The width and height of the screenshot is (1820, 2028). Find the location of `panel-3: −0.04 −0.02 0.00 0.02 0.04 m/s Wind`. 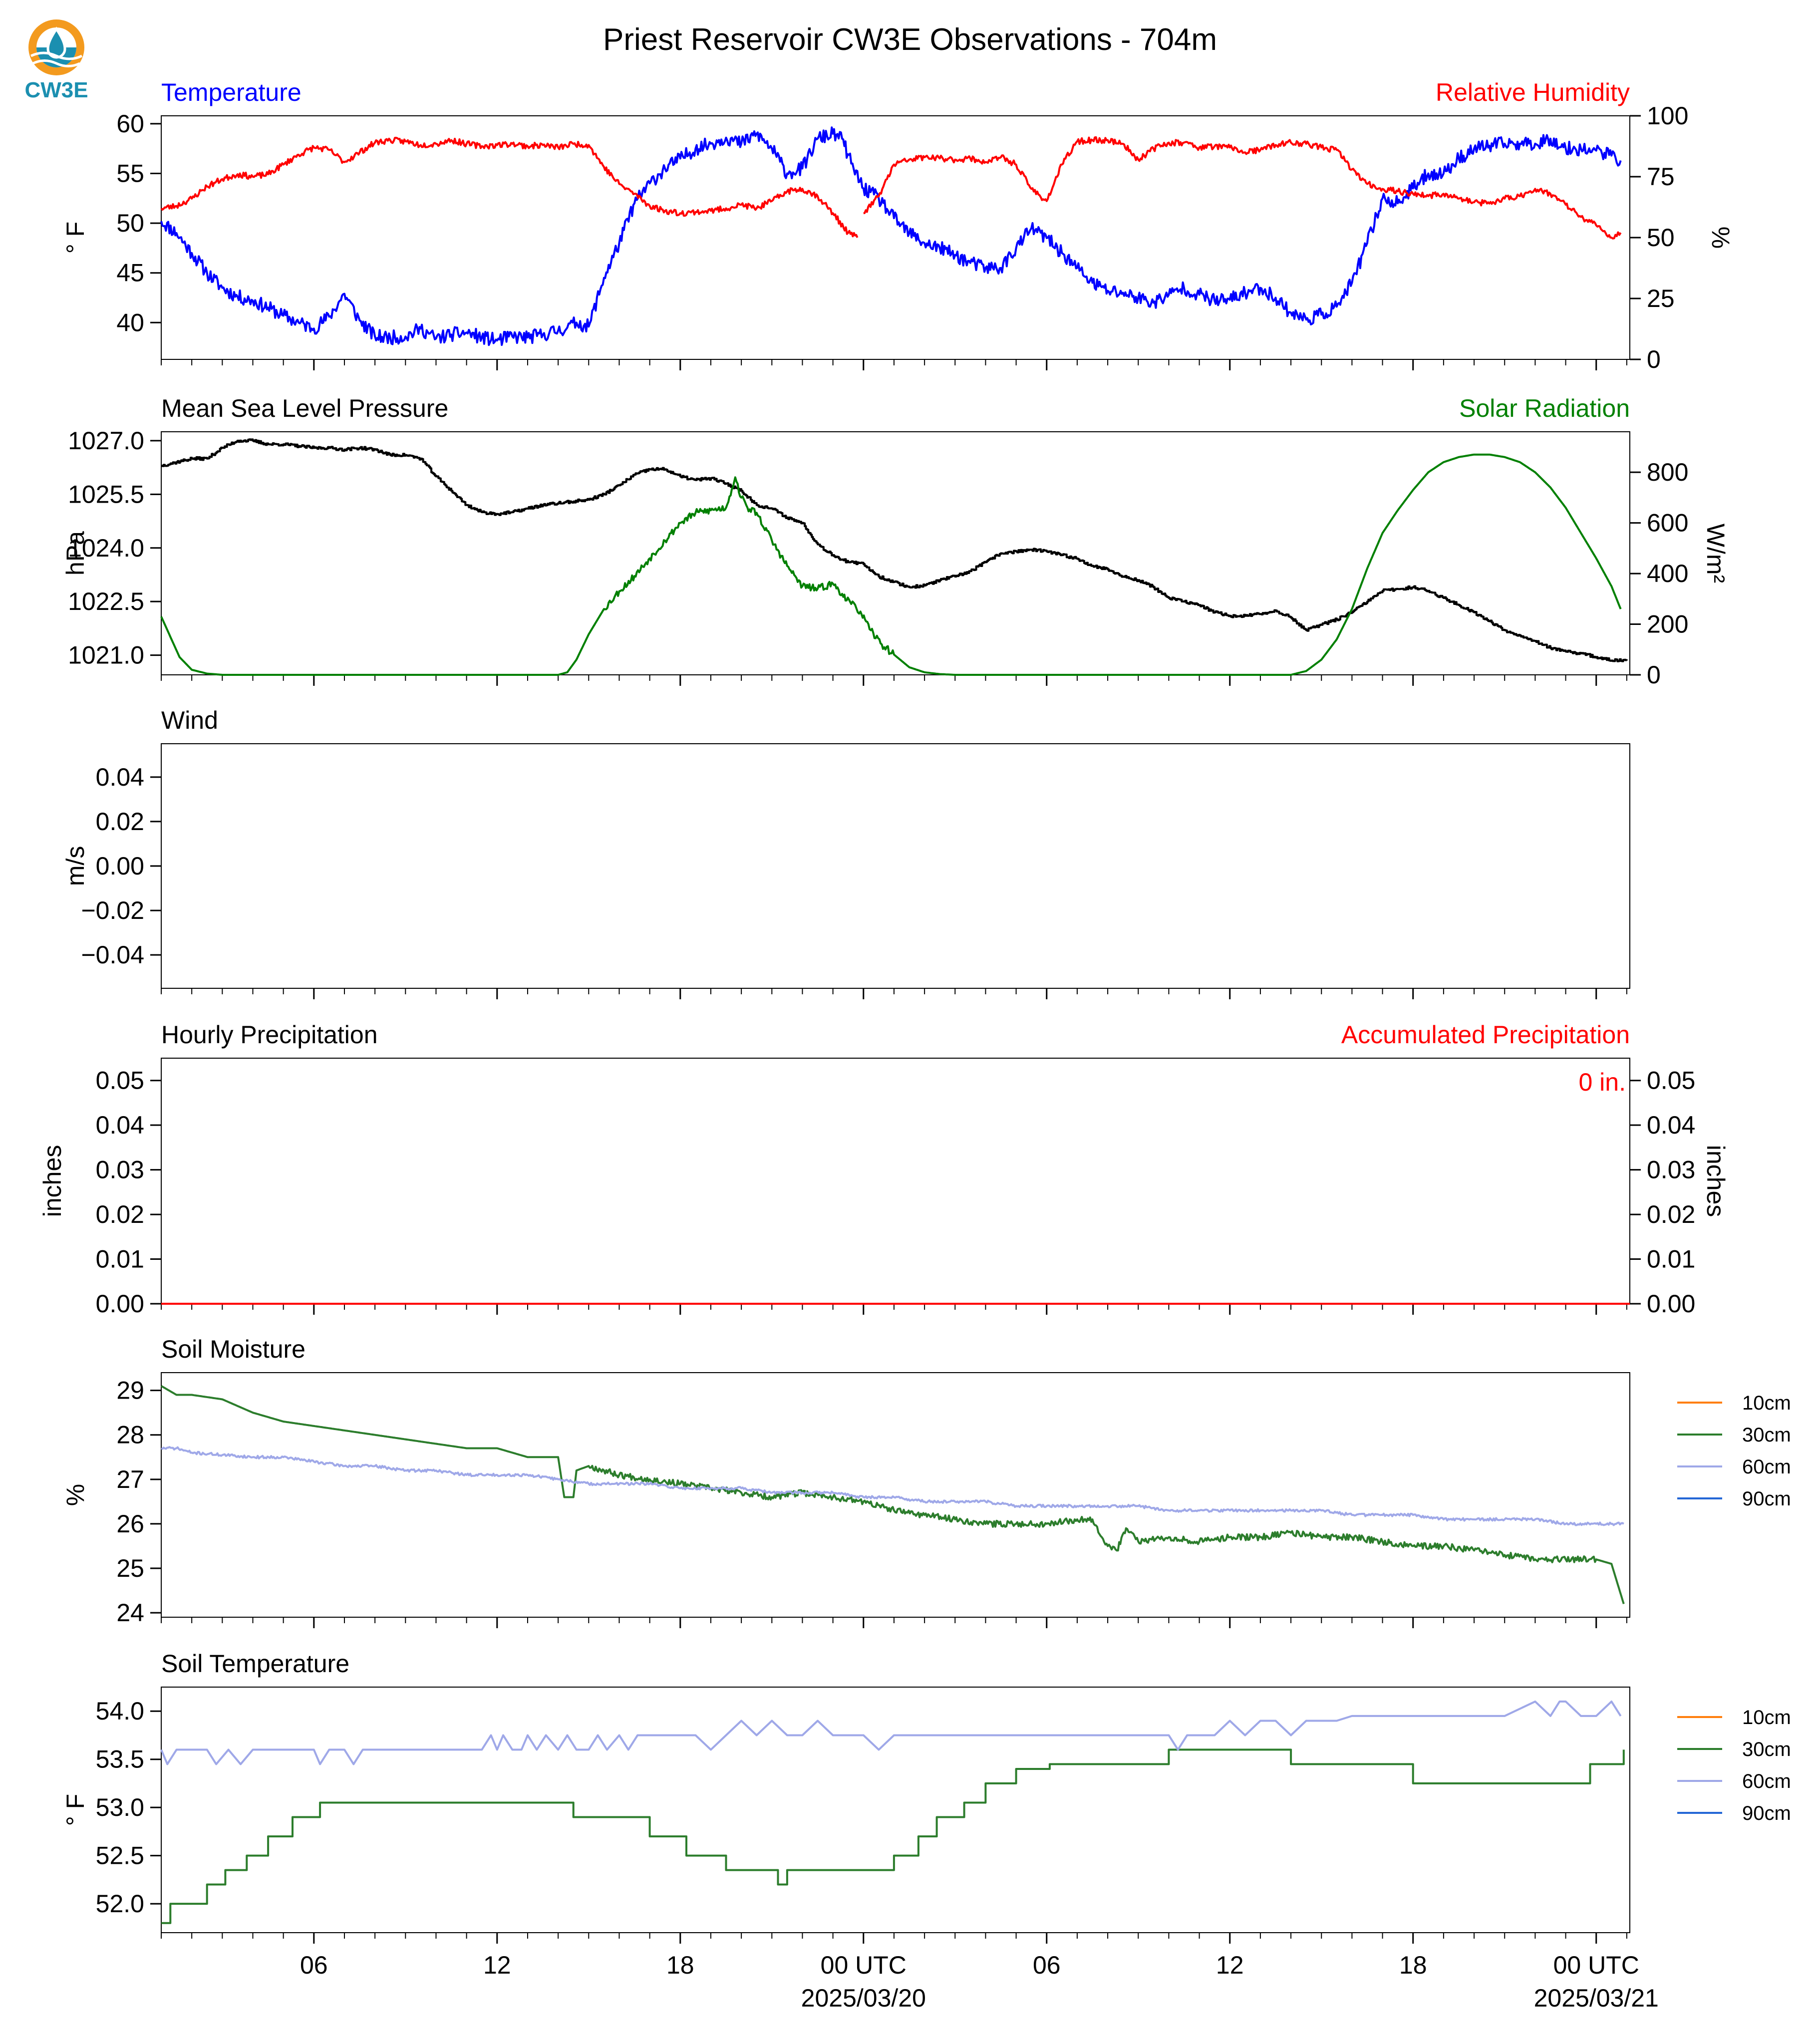

panel-3: −0.04 −0.02 0.00 0.02 0.04 m/s Wind is located at coordinates (845, 852).